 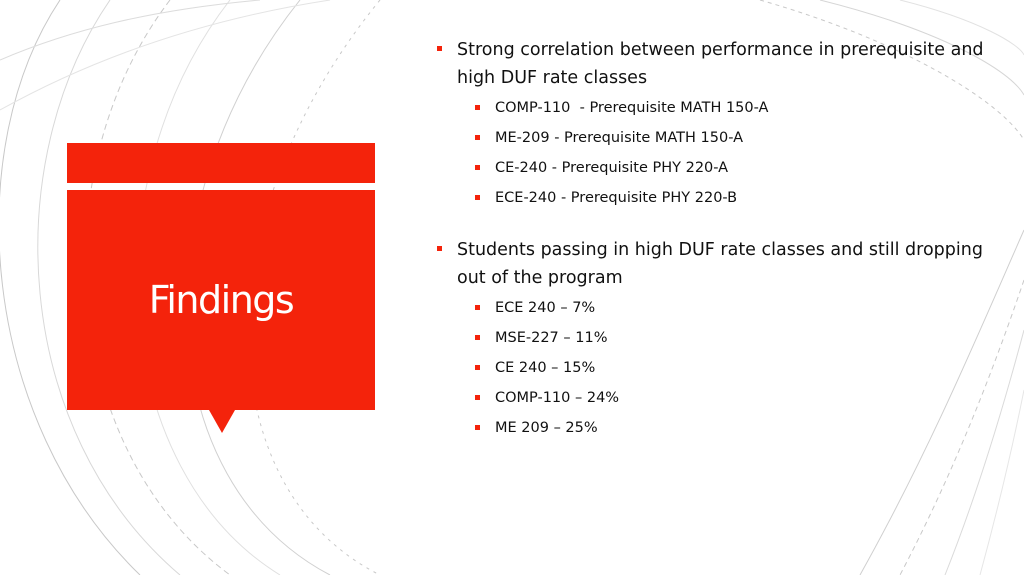 What do you see at coordinates (736, 308) in the screenshot?
I see `sub-bullet-item: ECE 240 – 7%` at bounding box center [736, 308].